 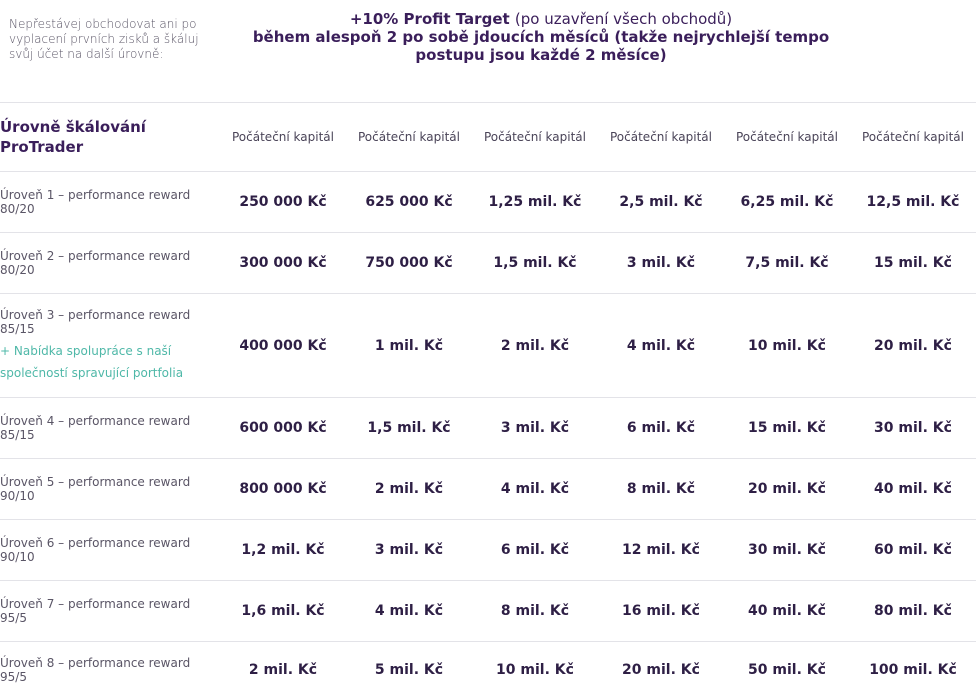 What do you see at coordinates (787, 263) in the screenshot?
I see `capital-value: 7,5 mil. Kč` at bounding box center [787, 263].